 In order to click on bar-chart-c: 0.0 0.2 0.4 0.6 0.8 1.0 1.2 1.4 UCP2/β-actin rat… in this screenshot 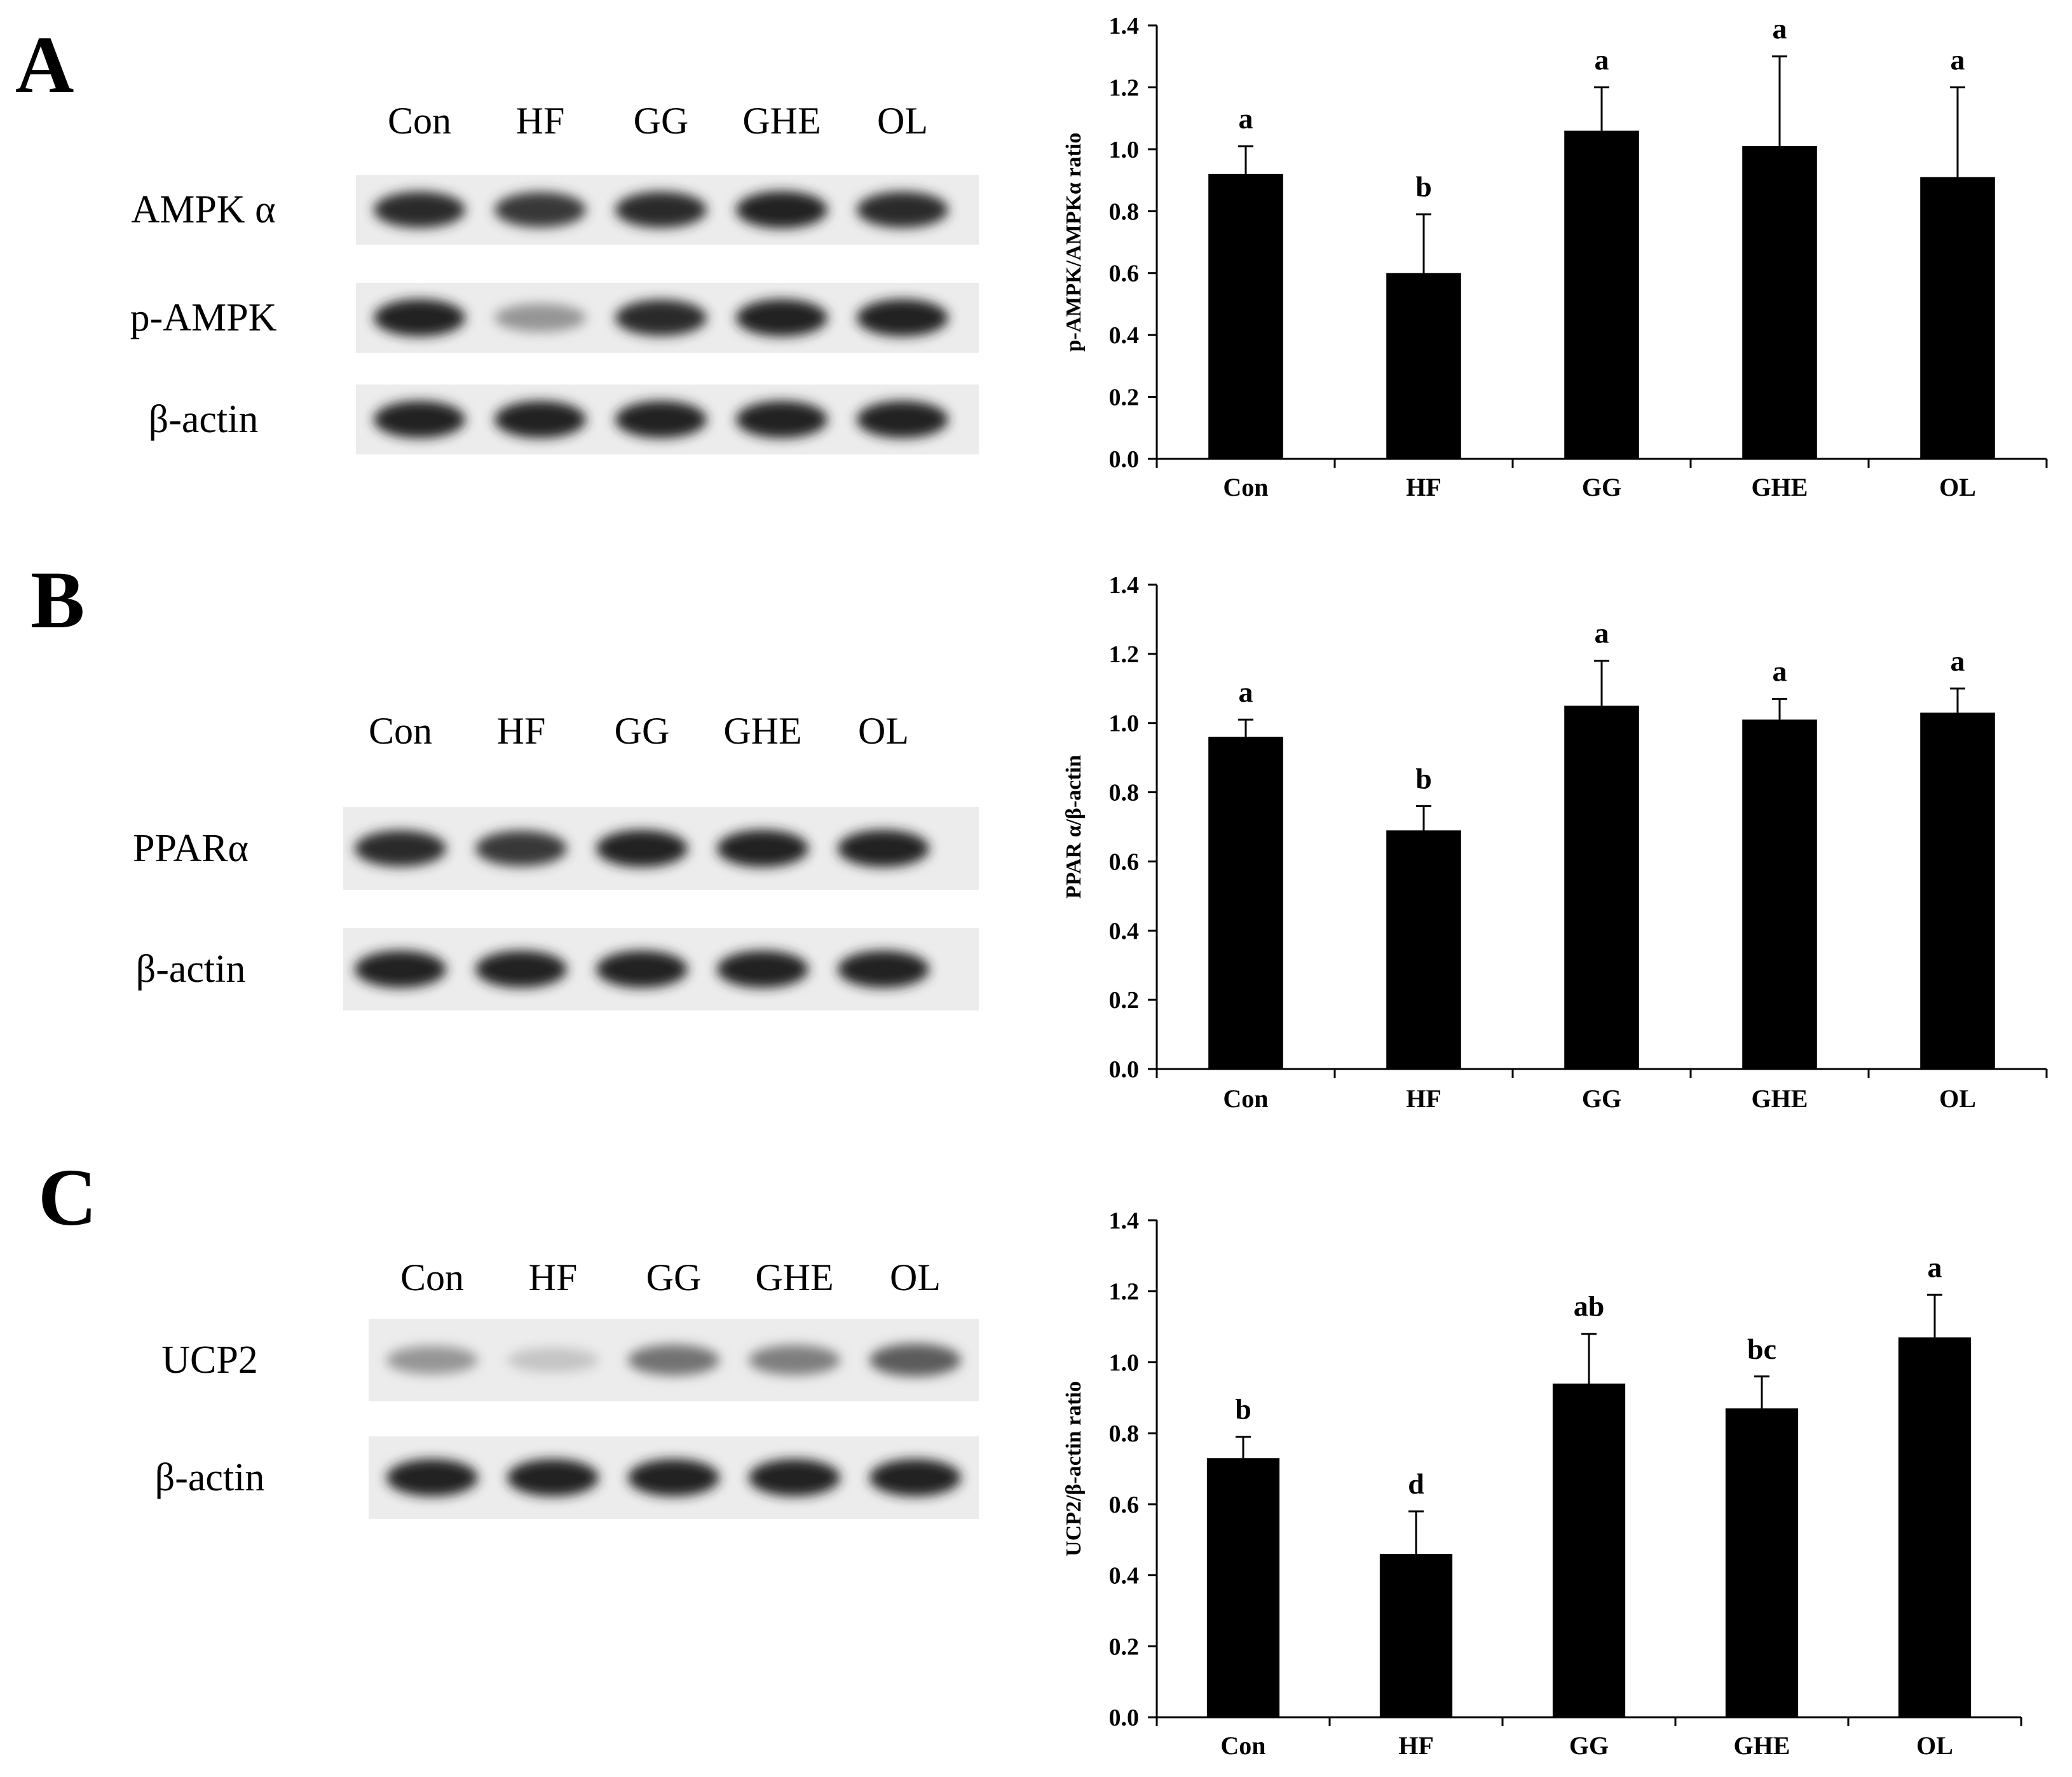, I will do `click(1542, 1484)`.